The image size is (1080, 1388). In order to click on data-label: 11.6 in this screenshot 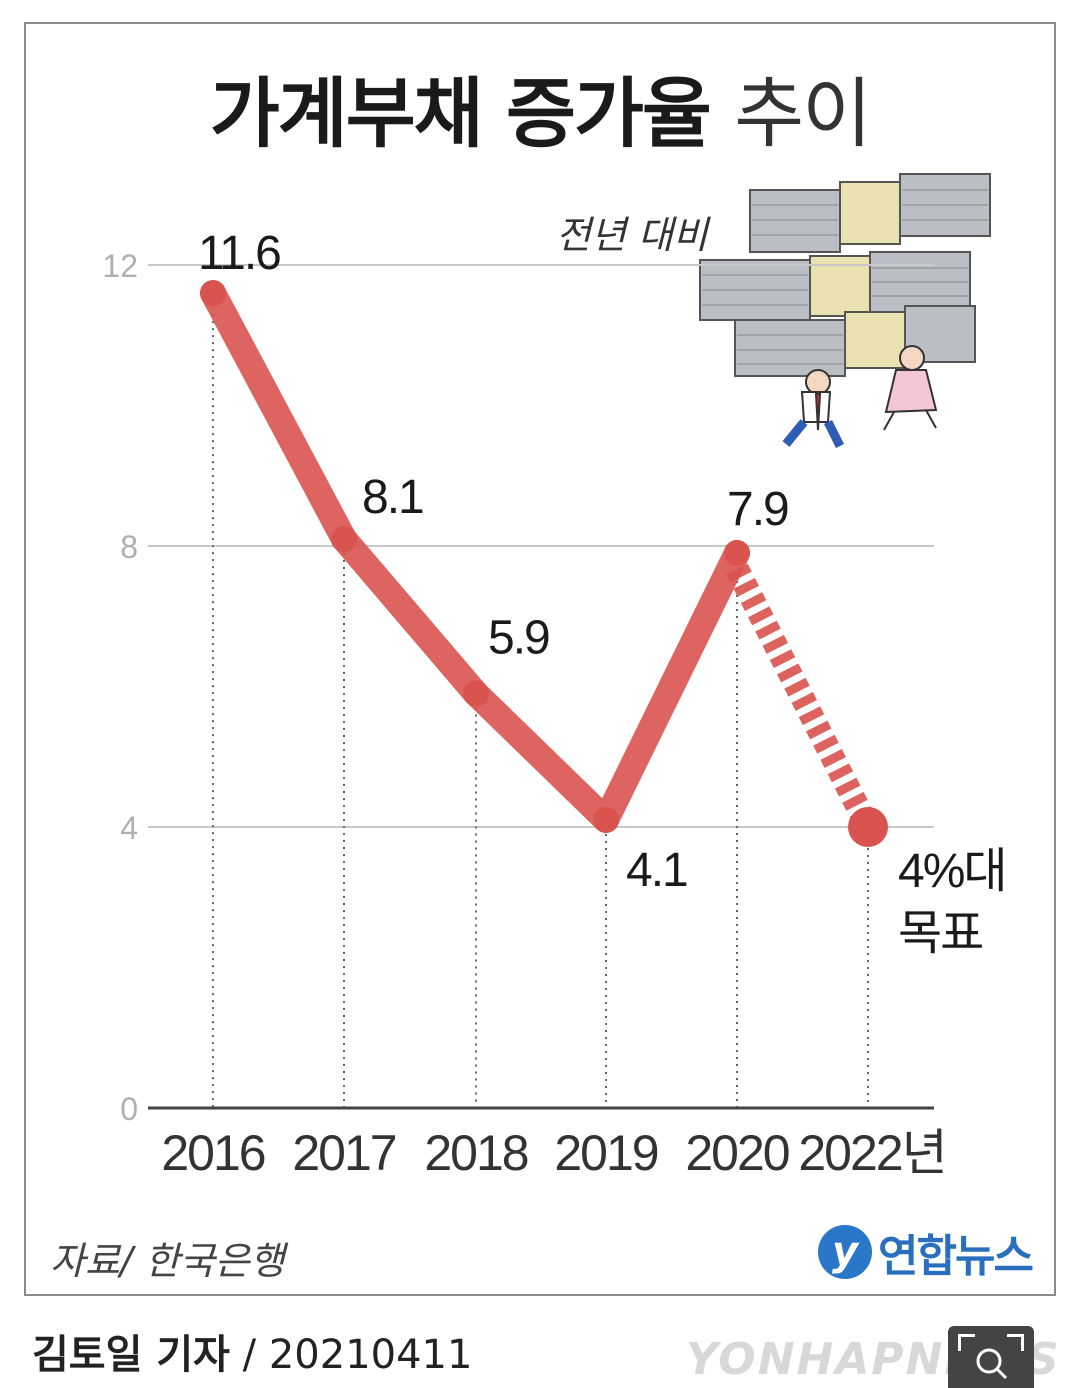, I will do `click(239, 253)`.